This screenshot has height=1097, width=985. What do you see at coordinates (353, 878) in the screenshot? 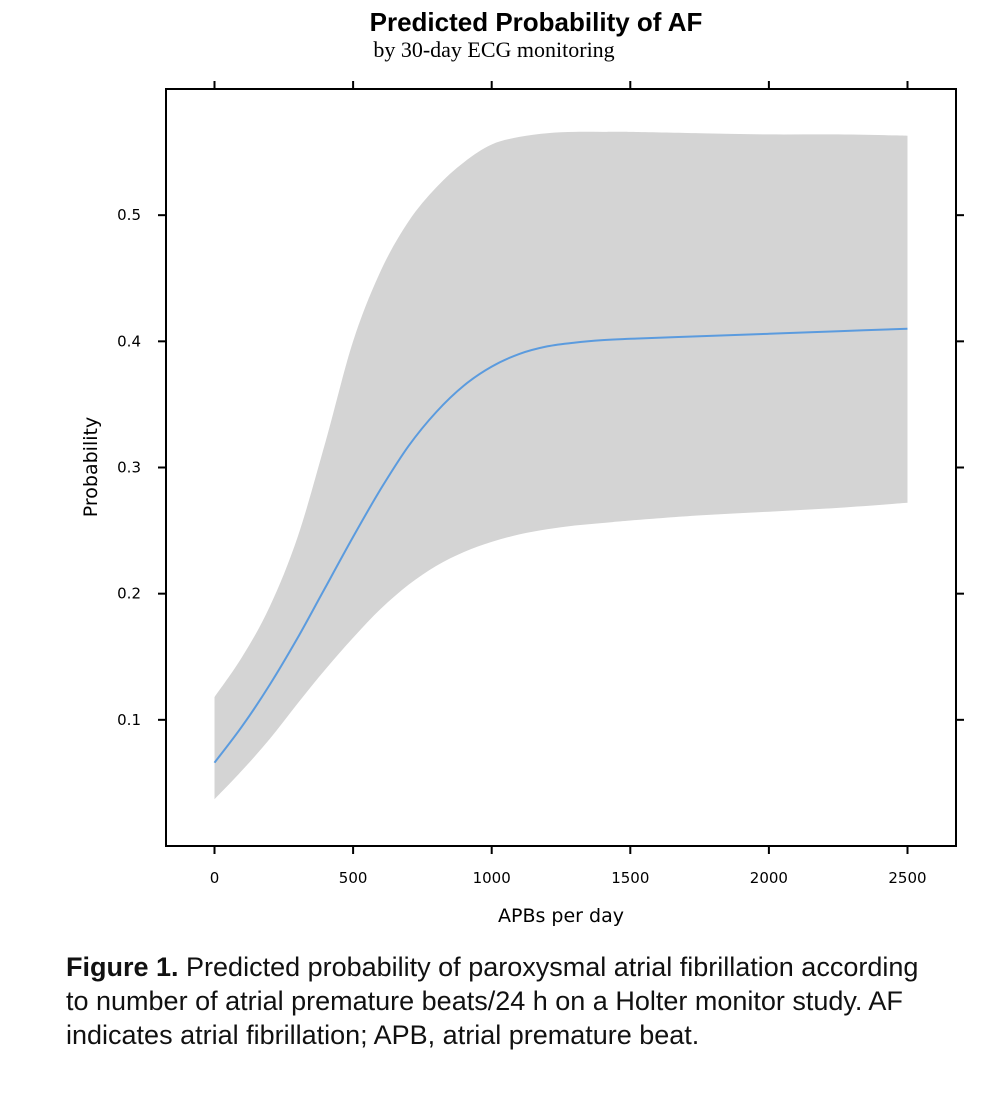
I see `x-tick-label: 500` at bounding box center [353, 878].